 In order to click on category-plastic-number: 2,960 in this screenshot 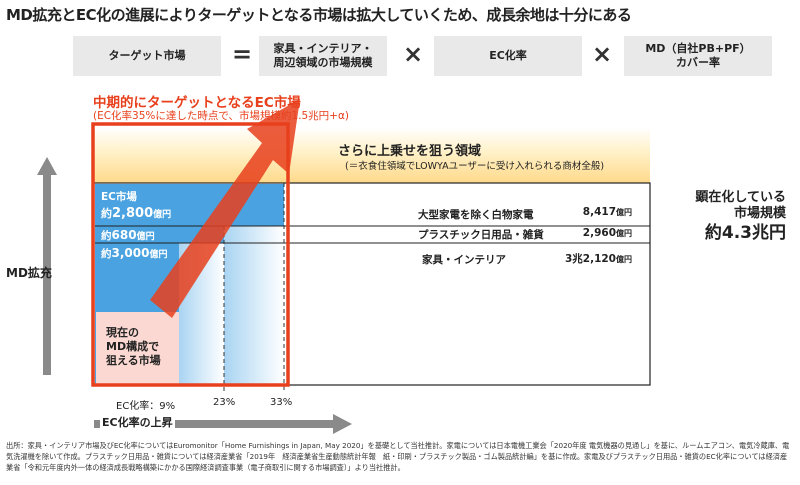, I will do `click(599, 233)`.